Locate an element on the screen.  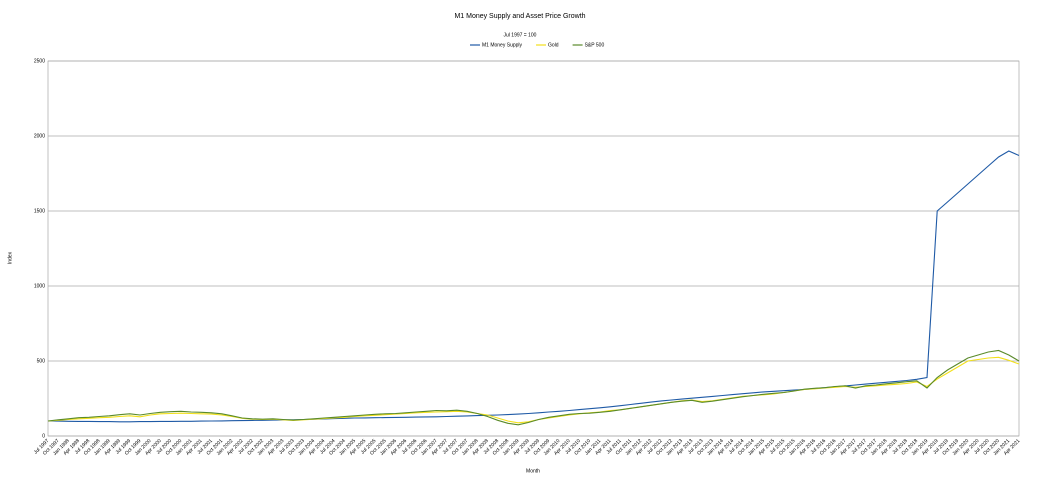
y-axis-label: Index is located at coordinates (10, 257).